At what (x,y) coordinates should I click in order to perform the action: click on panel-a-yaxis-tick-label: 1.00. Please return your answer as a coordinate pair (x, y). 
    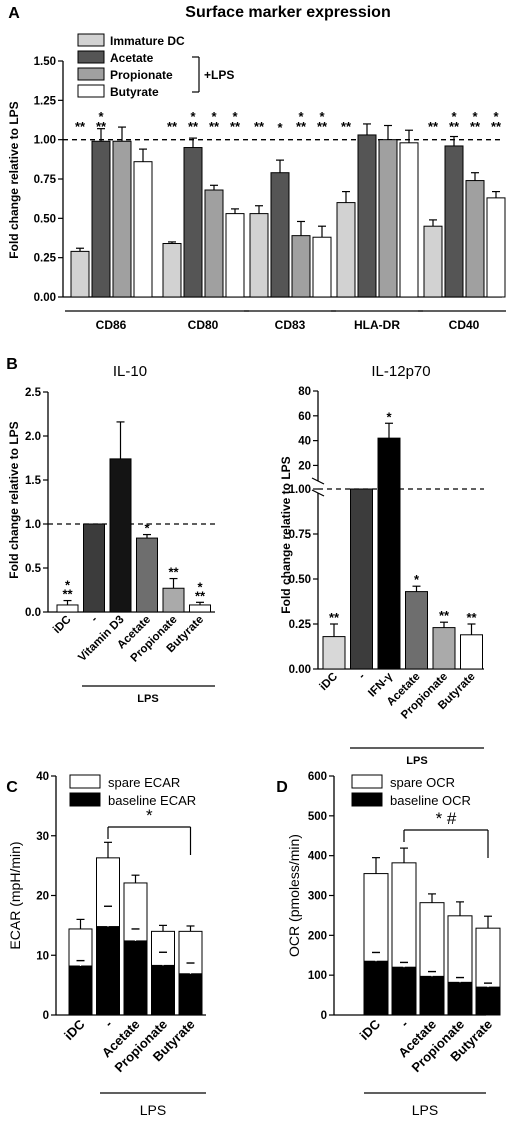
    Looking at the image, I should click on (45, 141).